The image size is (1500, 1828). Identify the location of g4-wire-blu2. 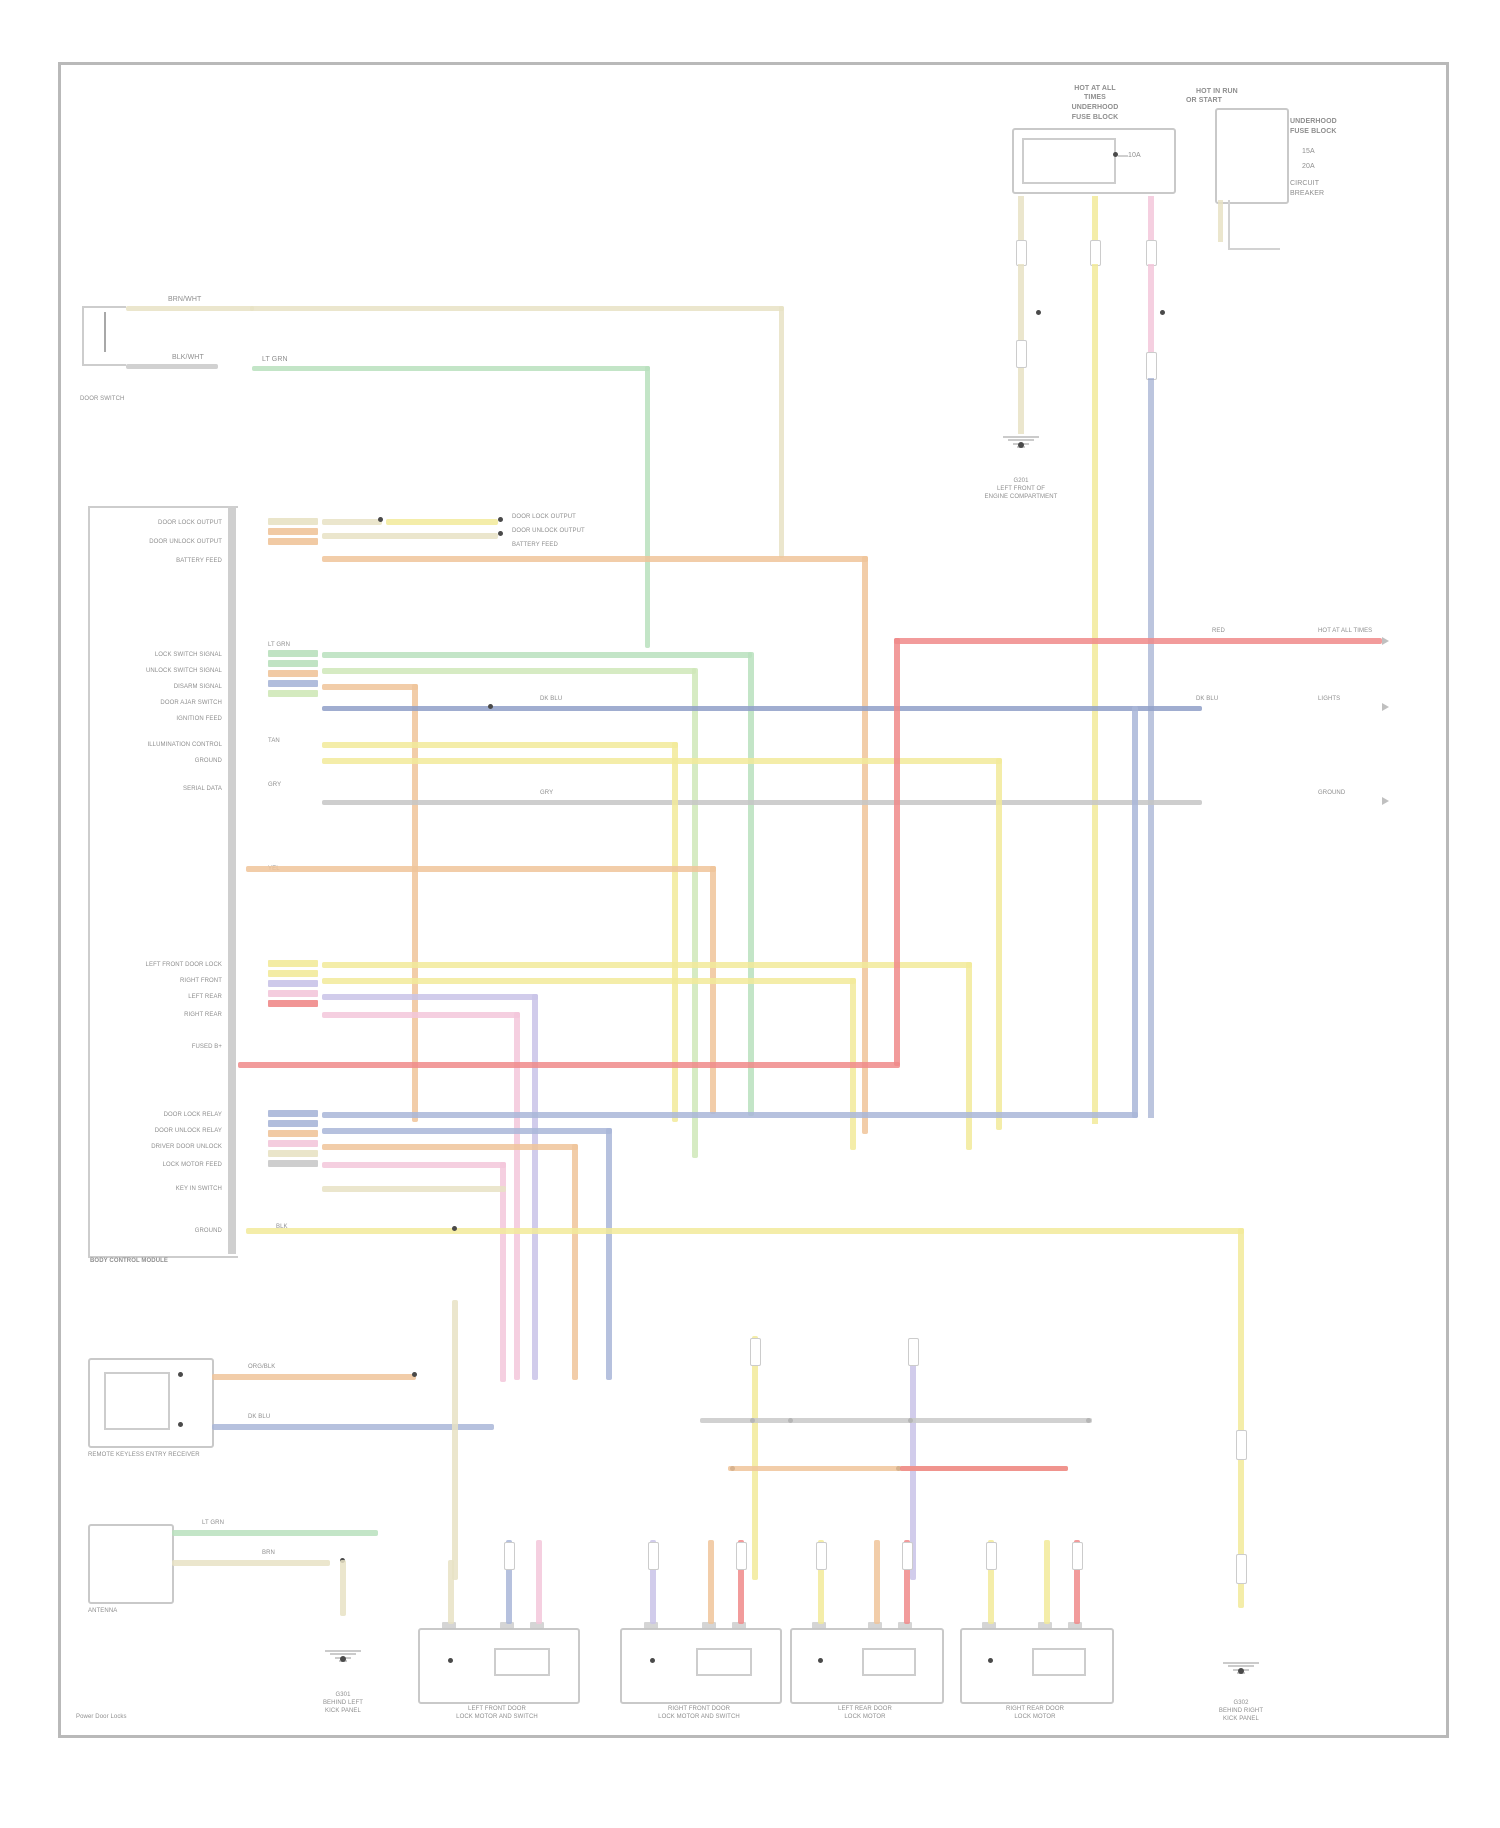
(467, 1131).